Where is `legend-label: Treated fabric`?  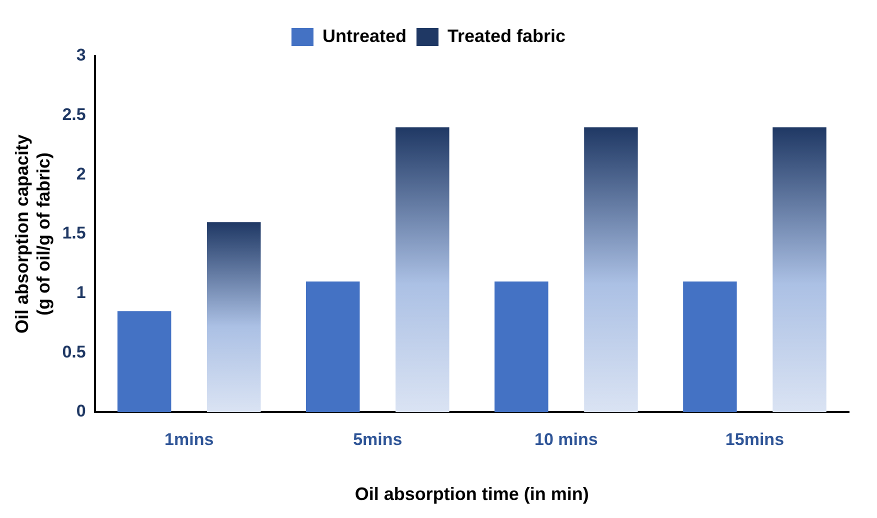 legend-label: Treated fabric is located at coordinates (506, 36).